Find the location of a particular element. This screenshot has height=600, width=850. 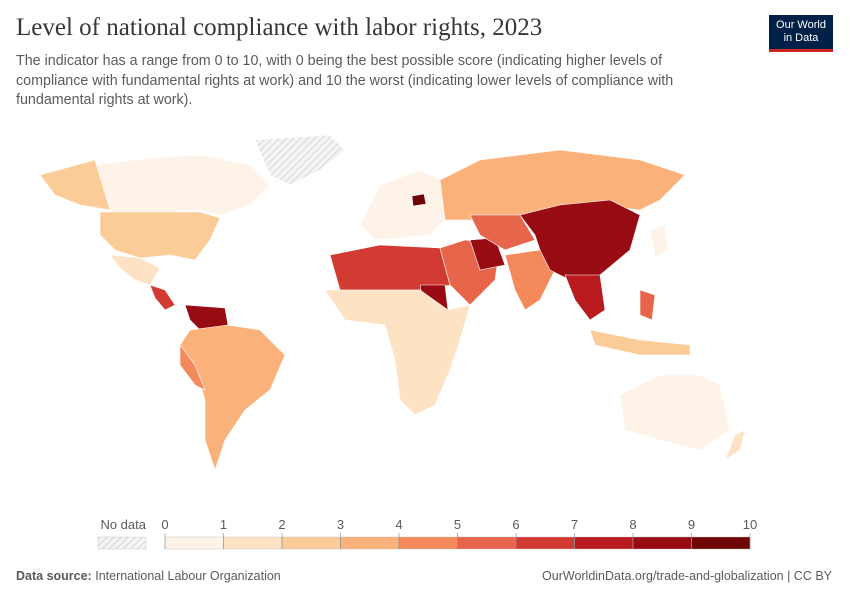

no-data-swatch is located at coordinates (122, 543).